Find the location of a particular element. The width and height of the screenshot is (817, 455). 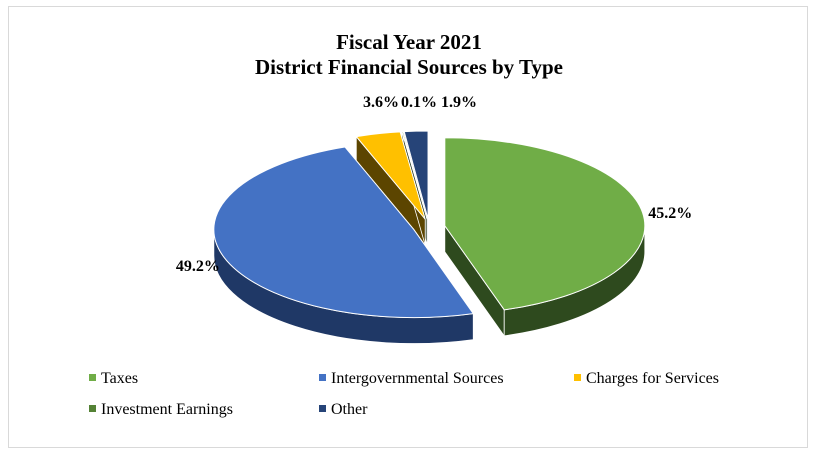

pie-slice-taxes is located at coordinates (545, 237).